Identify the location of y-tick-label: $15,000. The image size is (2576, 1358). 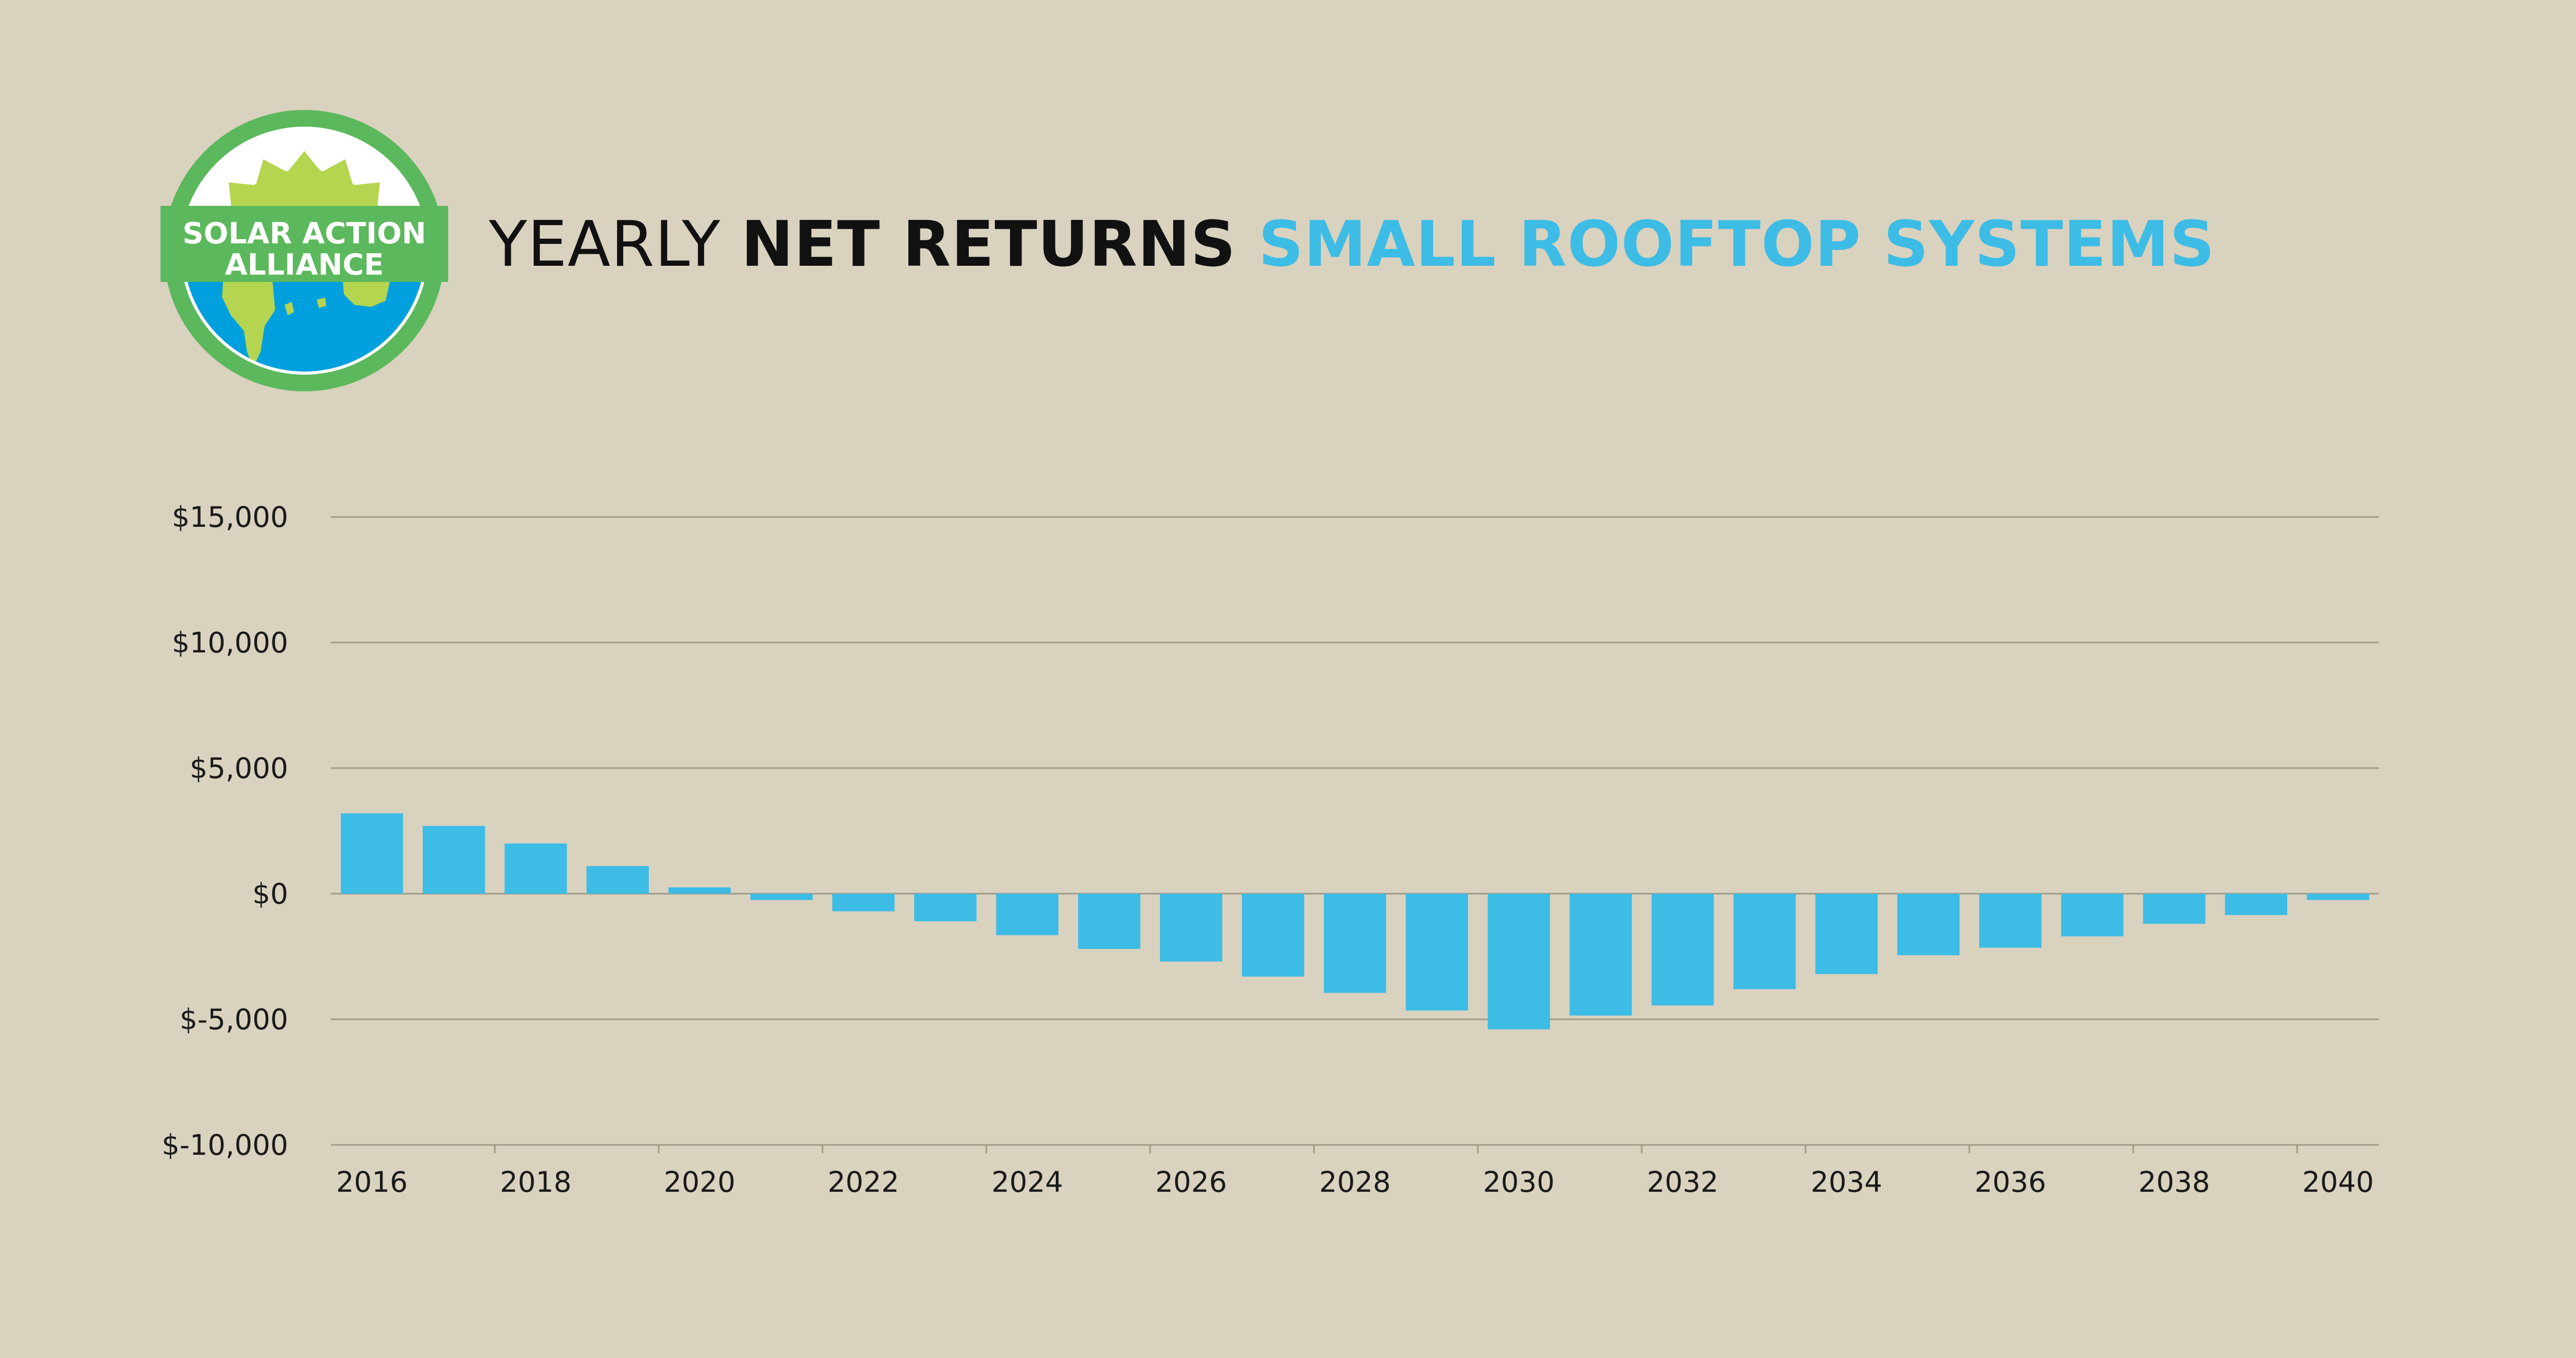
(230, 517).